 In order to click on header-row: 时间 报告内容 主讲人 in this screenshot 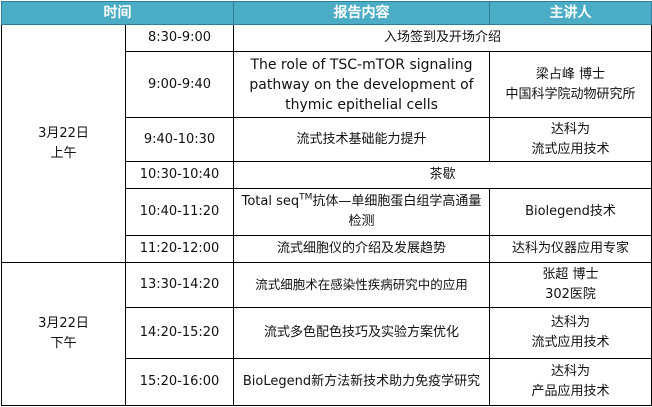, I will do `click(326, 13)`.